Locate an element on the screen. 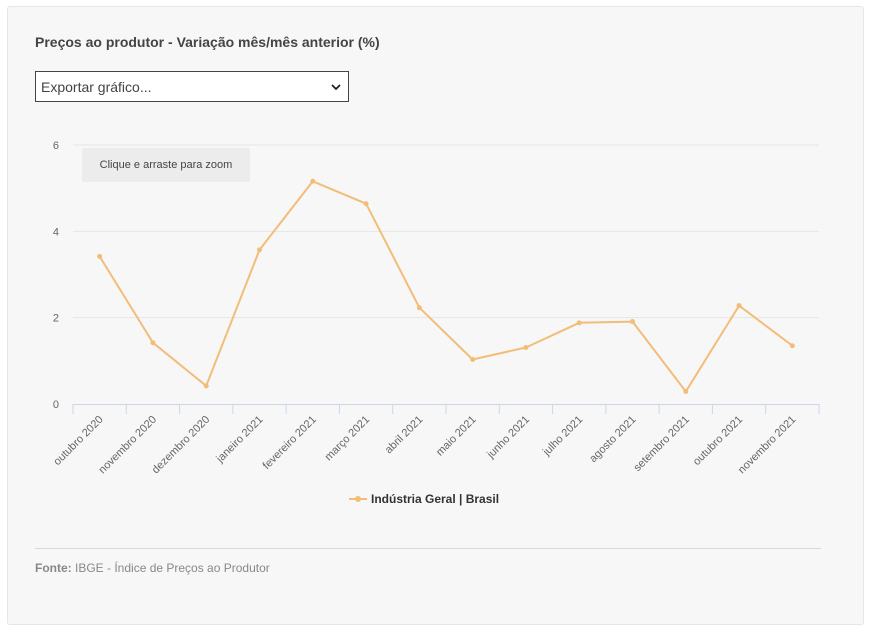 The width and height of the screenshot is (875, 633). legend-label: Indústria Geral | Brasil is located at coordinates (435, 499).